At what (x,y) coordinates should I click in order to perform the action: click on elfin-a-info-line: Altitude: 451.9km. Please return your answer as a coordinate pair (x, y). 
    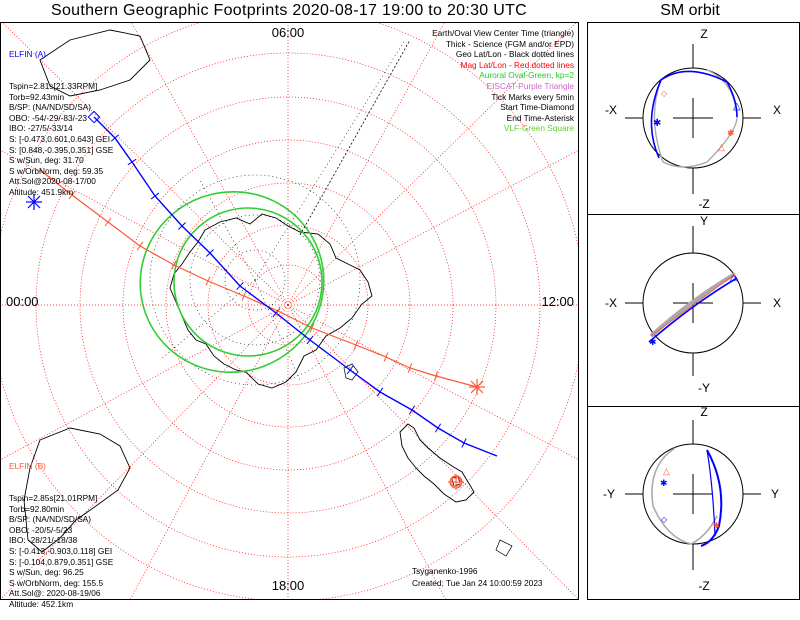
    Looking at the image, I should click on (41, 191).